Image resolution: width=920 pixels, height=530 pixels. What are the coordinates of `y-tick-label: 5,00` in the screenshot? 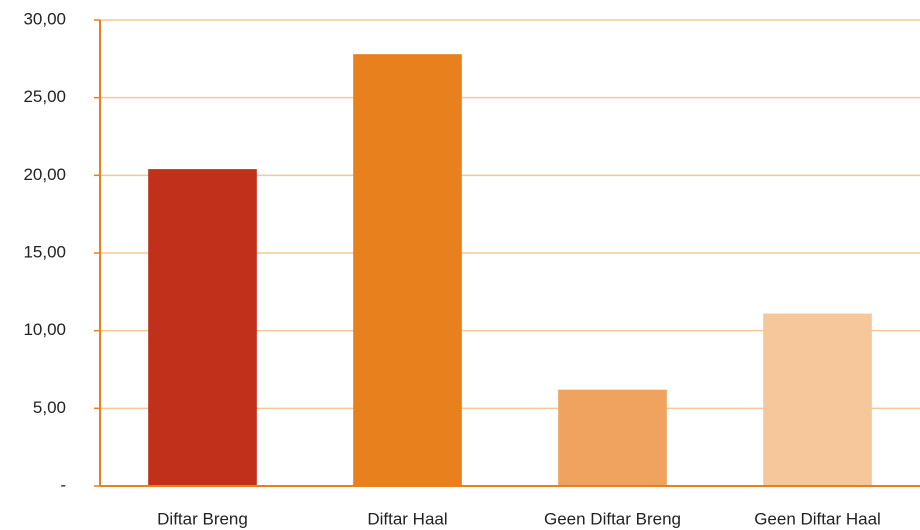 It's located at (49, 407).